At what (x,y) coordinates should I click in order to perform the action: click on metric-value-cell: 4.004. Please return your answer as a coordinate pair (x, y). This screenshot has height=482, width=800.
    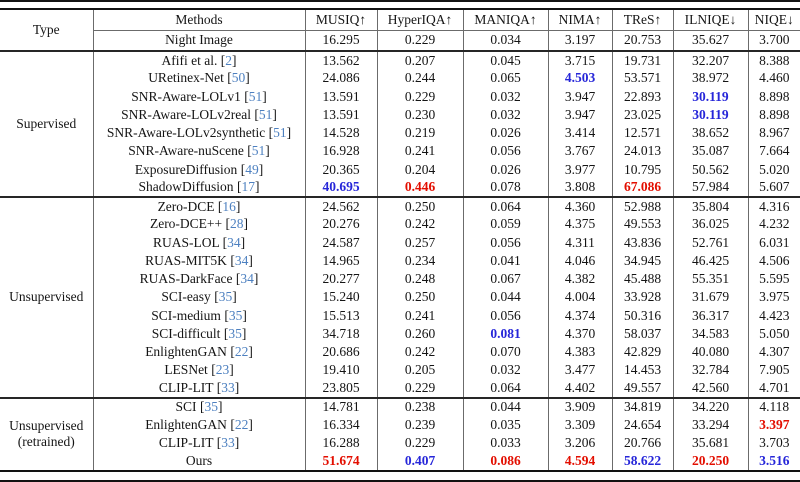
    Looking at the image, I should click on (580, 297).